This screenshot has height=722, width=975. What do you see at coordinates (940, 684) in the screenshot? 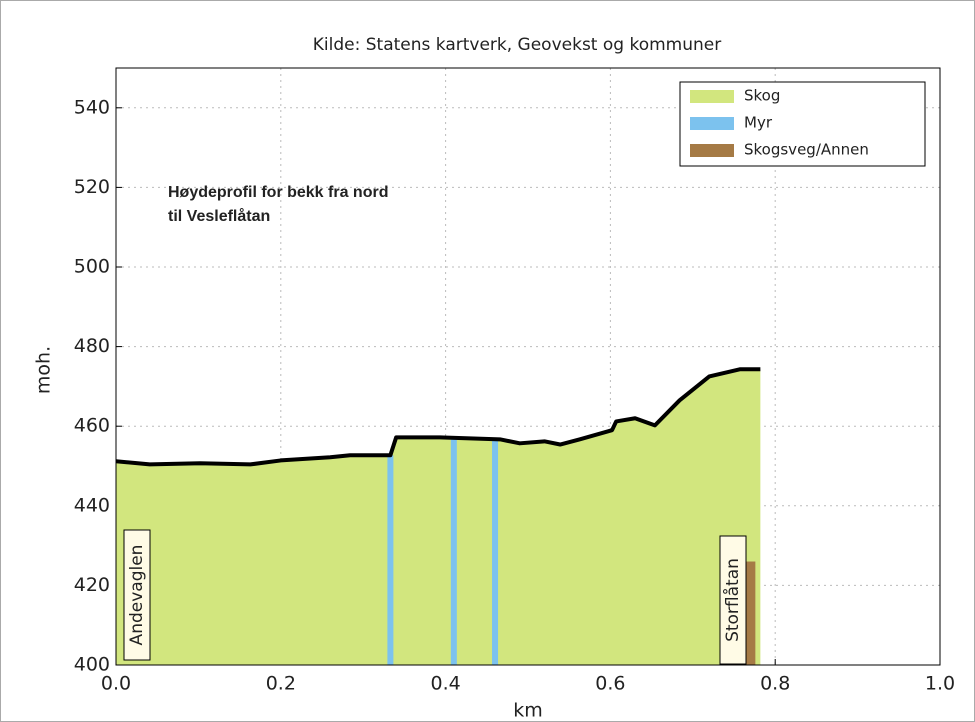
I see `x-tick-label: 1.0` at bounding box center [940, 684].